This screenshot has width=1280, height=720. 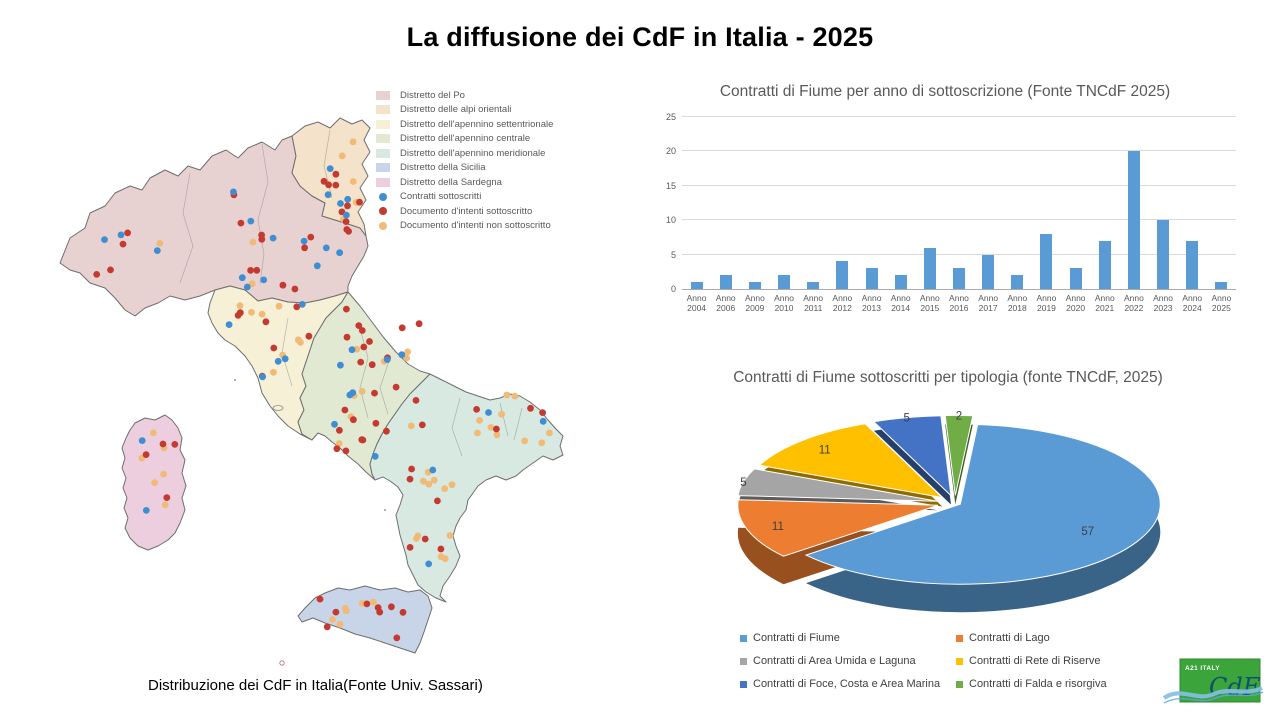 What do you see at coordinates (670, 116) in the screenshot?
I see `y-axis-tick: 25` at bounding box center [670, 116].